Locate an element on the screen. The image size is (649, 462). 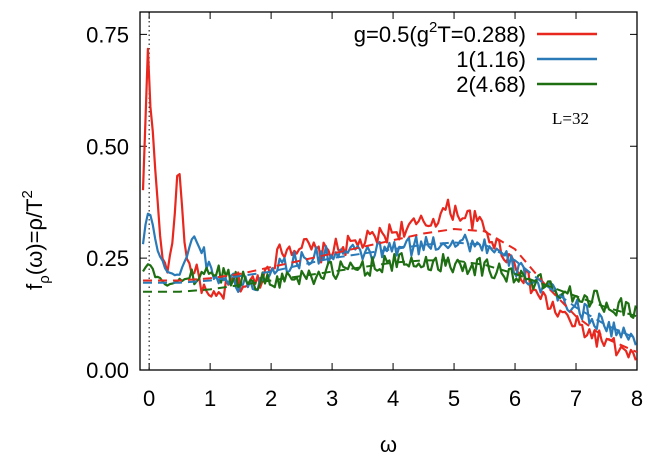
y-axis-label-group: fρ(ω)=ρ/T2 is located at coordinates (36, 240).